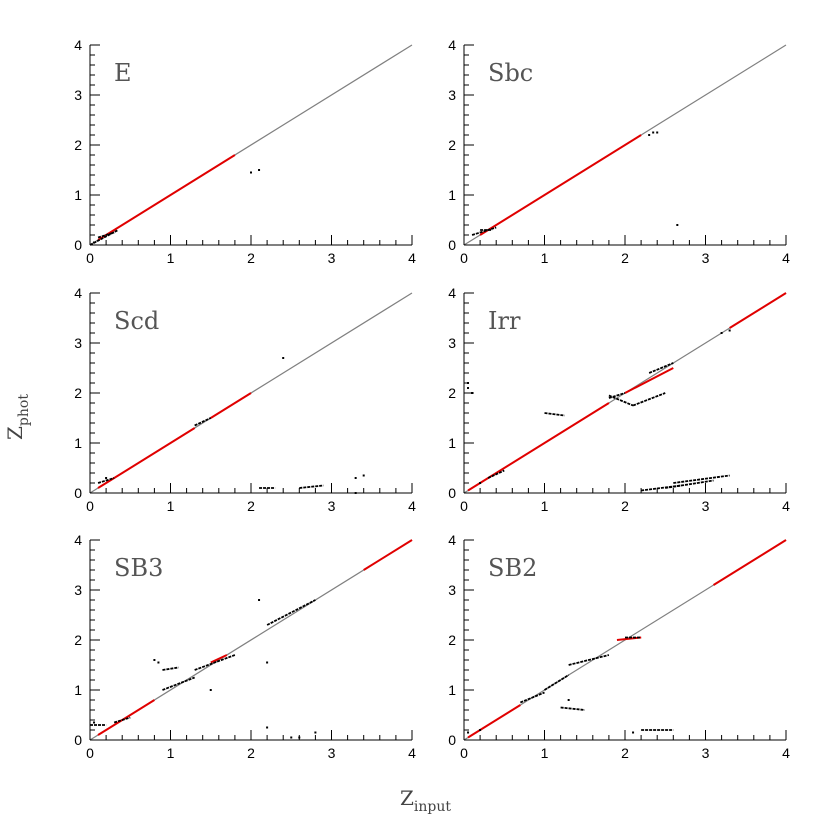 Image resolution: width=830 pixels, height=830 pixels. Describe the element at coordinates (504, 321) in the screenshot. I see `panel-title: Irr` at that location.